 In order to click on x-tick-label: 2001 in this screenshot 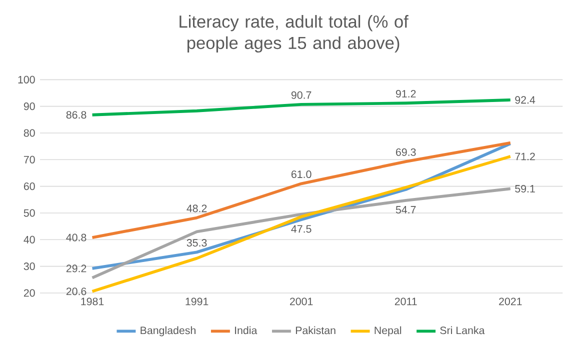, I will do `click(301, 302)`.